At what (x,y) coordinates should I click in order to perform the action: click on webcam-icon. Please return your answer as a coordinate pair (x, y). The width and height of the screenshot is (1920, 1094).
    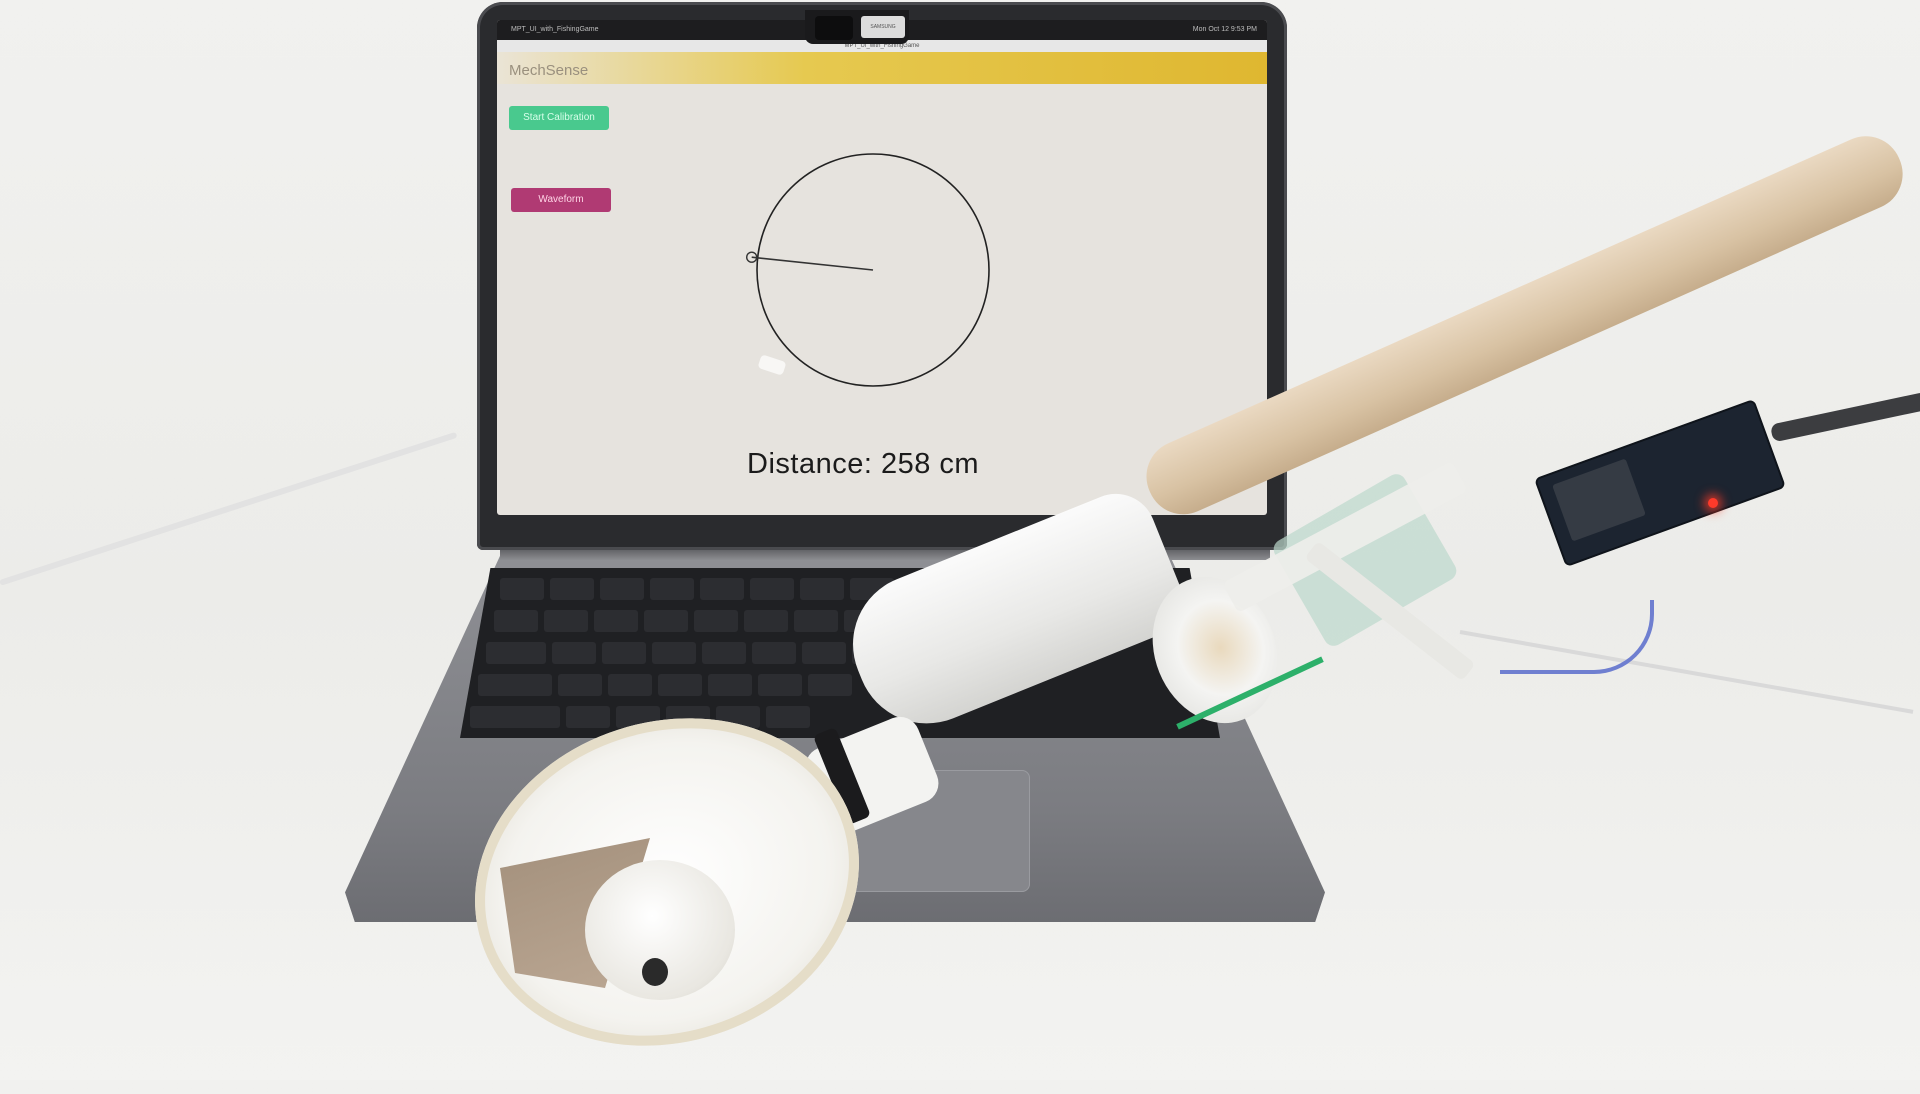
    Looking at the image, I should click on (834, 28).